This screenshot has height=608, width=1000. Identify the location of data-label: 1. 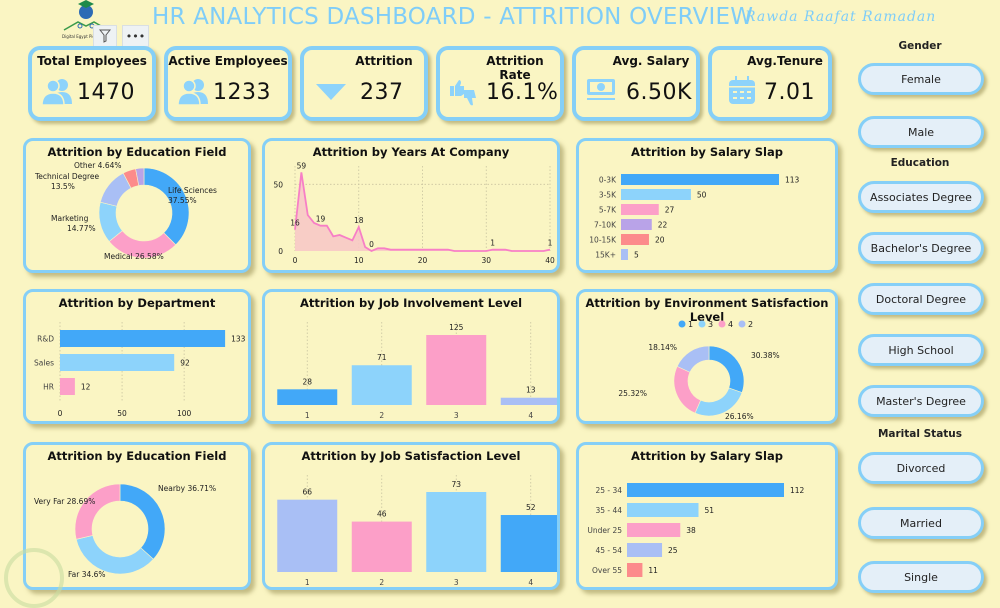
(492, 243).